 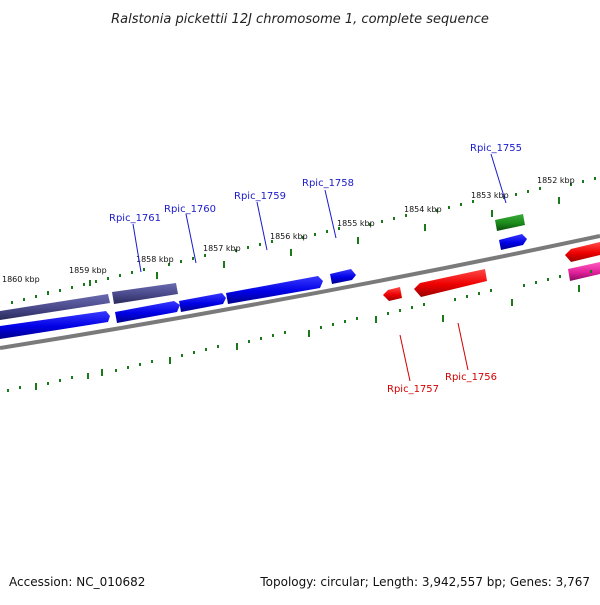 What do you see at coordinates (491, 271) in the screenshot?
I see `reverse-genes` at bounding box center [491, 271].